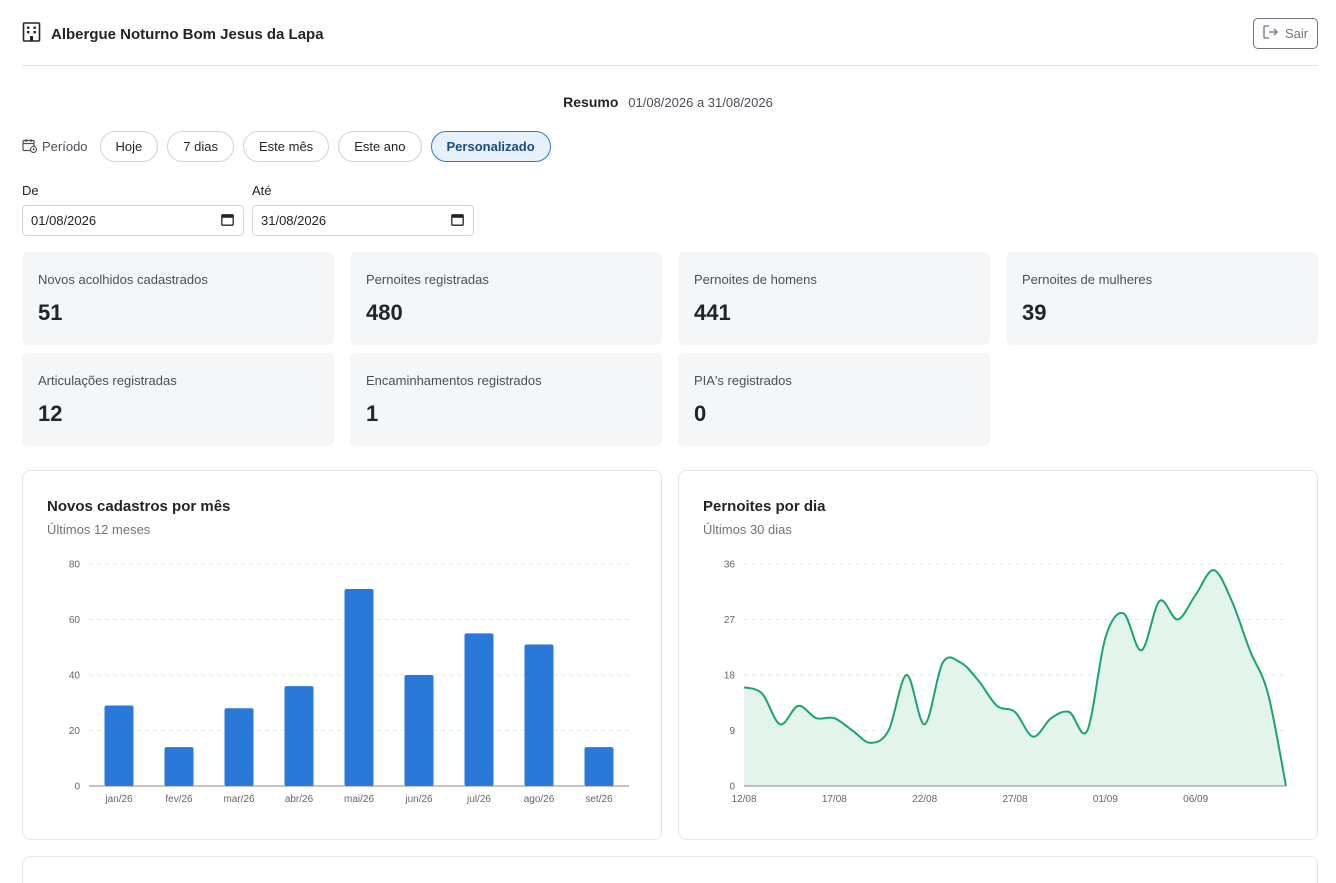  What do you see at coordinates (178, 399) in the screenshot?
I see `kpi-card-articulacoes: Articulações registradas 12` at bounding box center [178, 399].